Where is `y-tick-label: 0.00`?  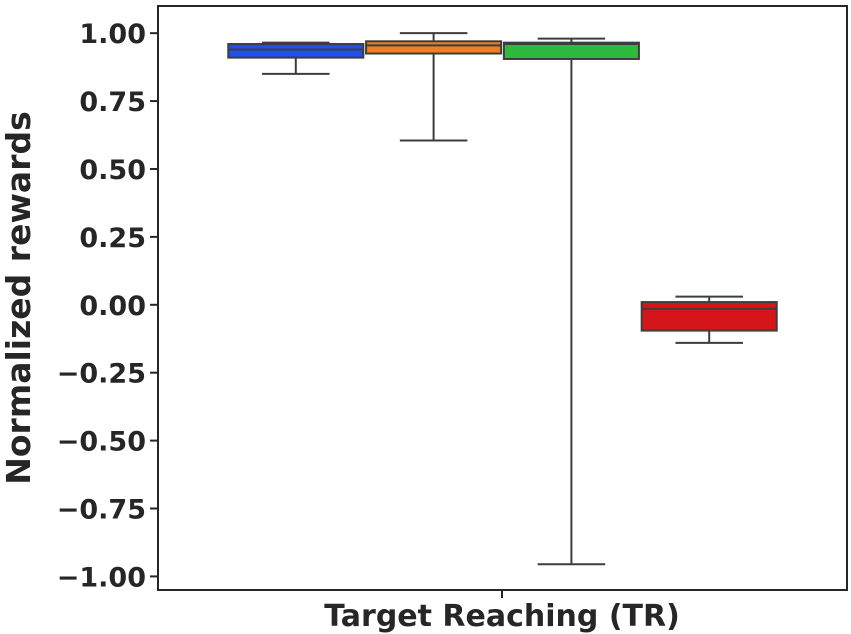
y-tick-label: 0.00 is located at coordinates (112, 306).